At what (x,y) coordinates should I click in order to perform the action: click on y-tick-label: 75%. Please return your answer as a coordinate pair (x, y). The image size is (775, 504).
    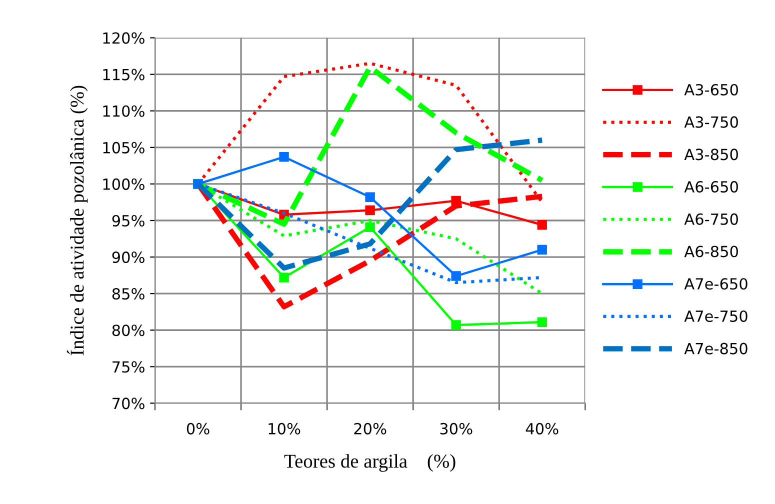
    Looking at the image, I should click on (128, 367).